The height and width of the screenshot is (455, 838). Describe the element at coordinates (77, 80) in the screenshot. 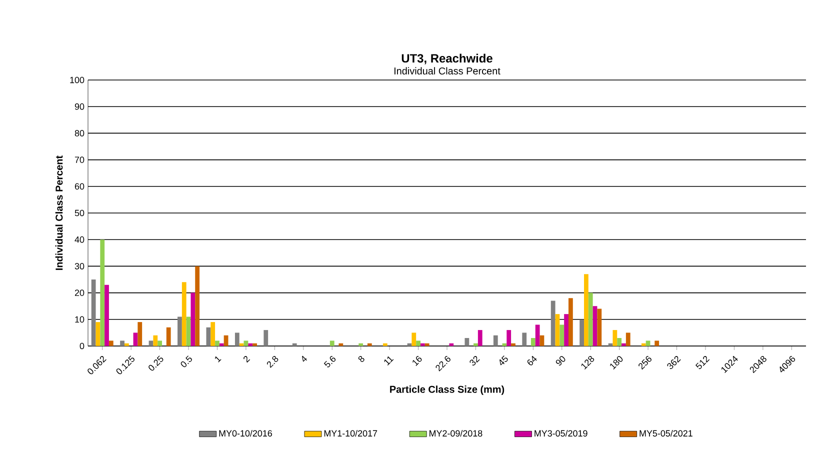

I see `y-tick-label: 100` at that location.